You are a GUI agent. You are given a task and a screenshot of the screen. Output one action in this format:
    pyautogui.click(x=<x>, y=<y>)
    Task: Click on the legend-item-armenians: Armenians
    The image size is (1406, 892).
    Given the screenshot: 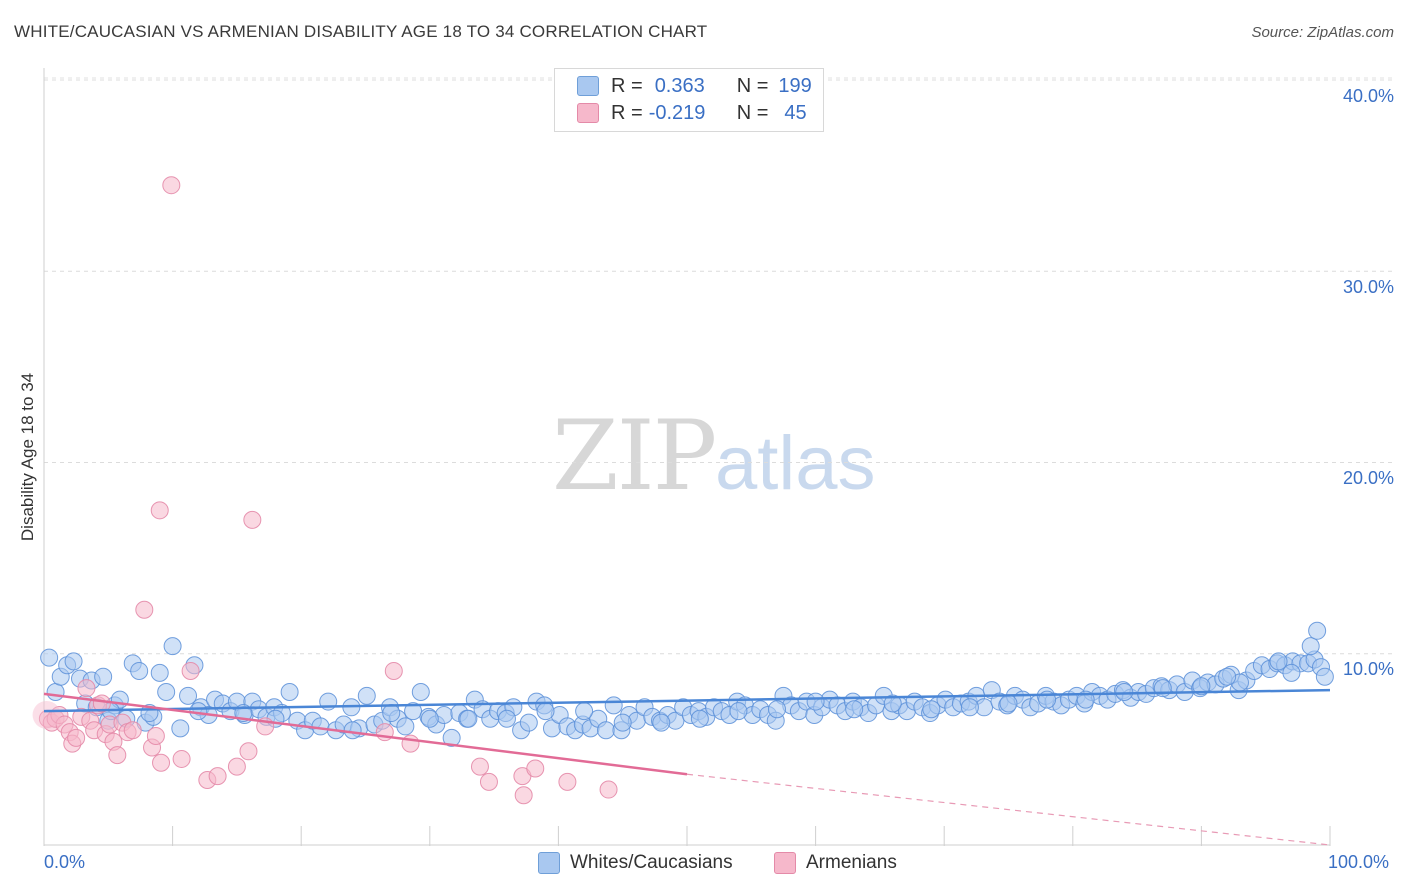 What is the action you would take?
    pyautogui.click(x=835, y=863)
    